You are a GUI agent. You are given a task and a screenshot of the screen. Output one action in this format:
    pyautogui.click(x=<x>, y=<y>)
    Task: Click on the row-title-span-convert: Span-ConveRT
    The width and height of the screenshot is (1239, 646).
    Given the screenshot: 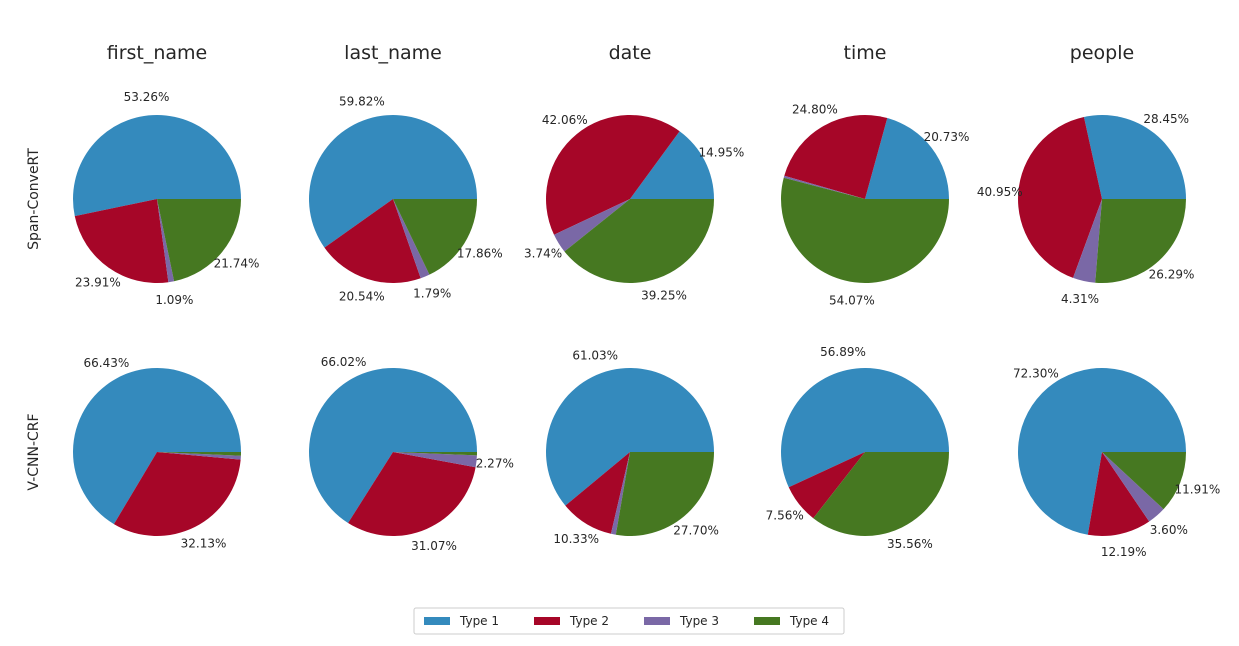 What is the action you would take?
    pyautogui.click(x=34, y=199)
    